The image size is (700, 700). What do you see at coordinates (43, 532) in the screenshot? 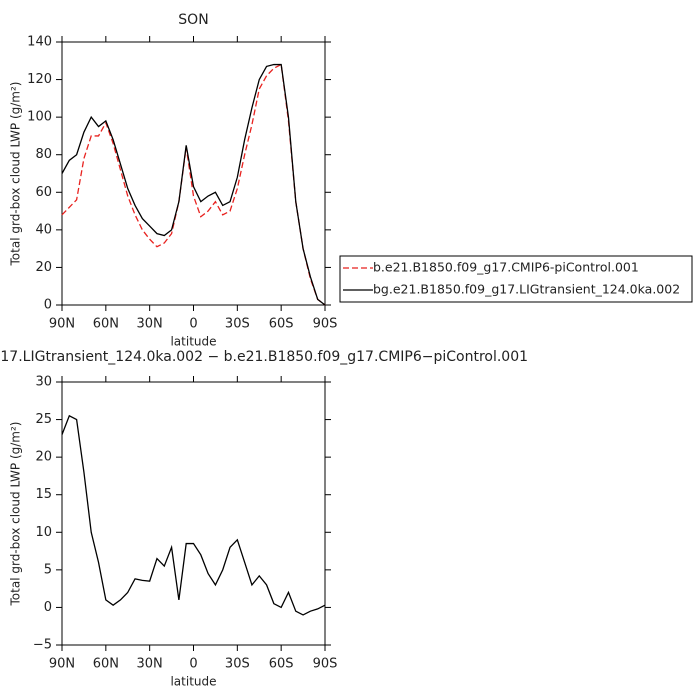
I see `y-tick-label: 10` at bounding box center [43, 532].